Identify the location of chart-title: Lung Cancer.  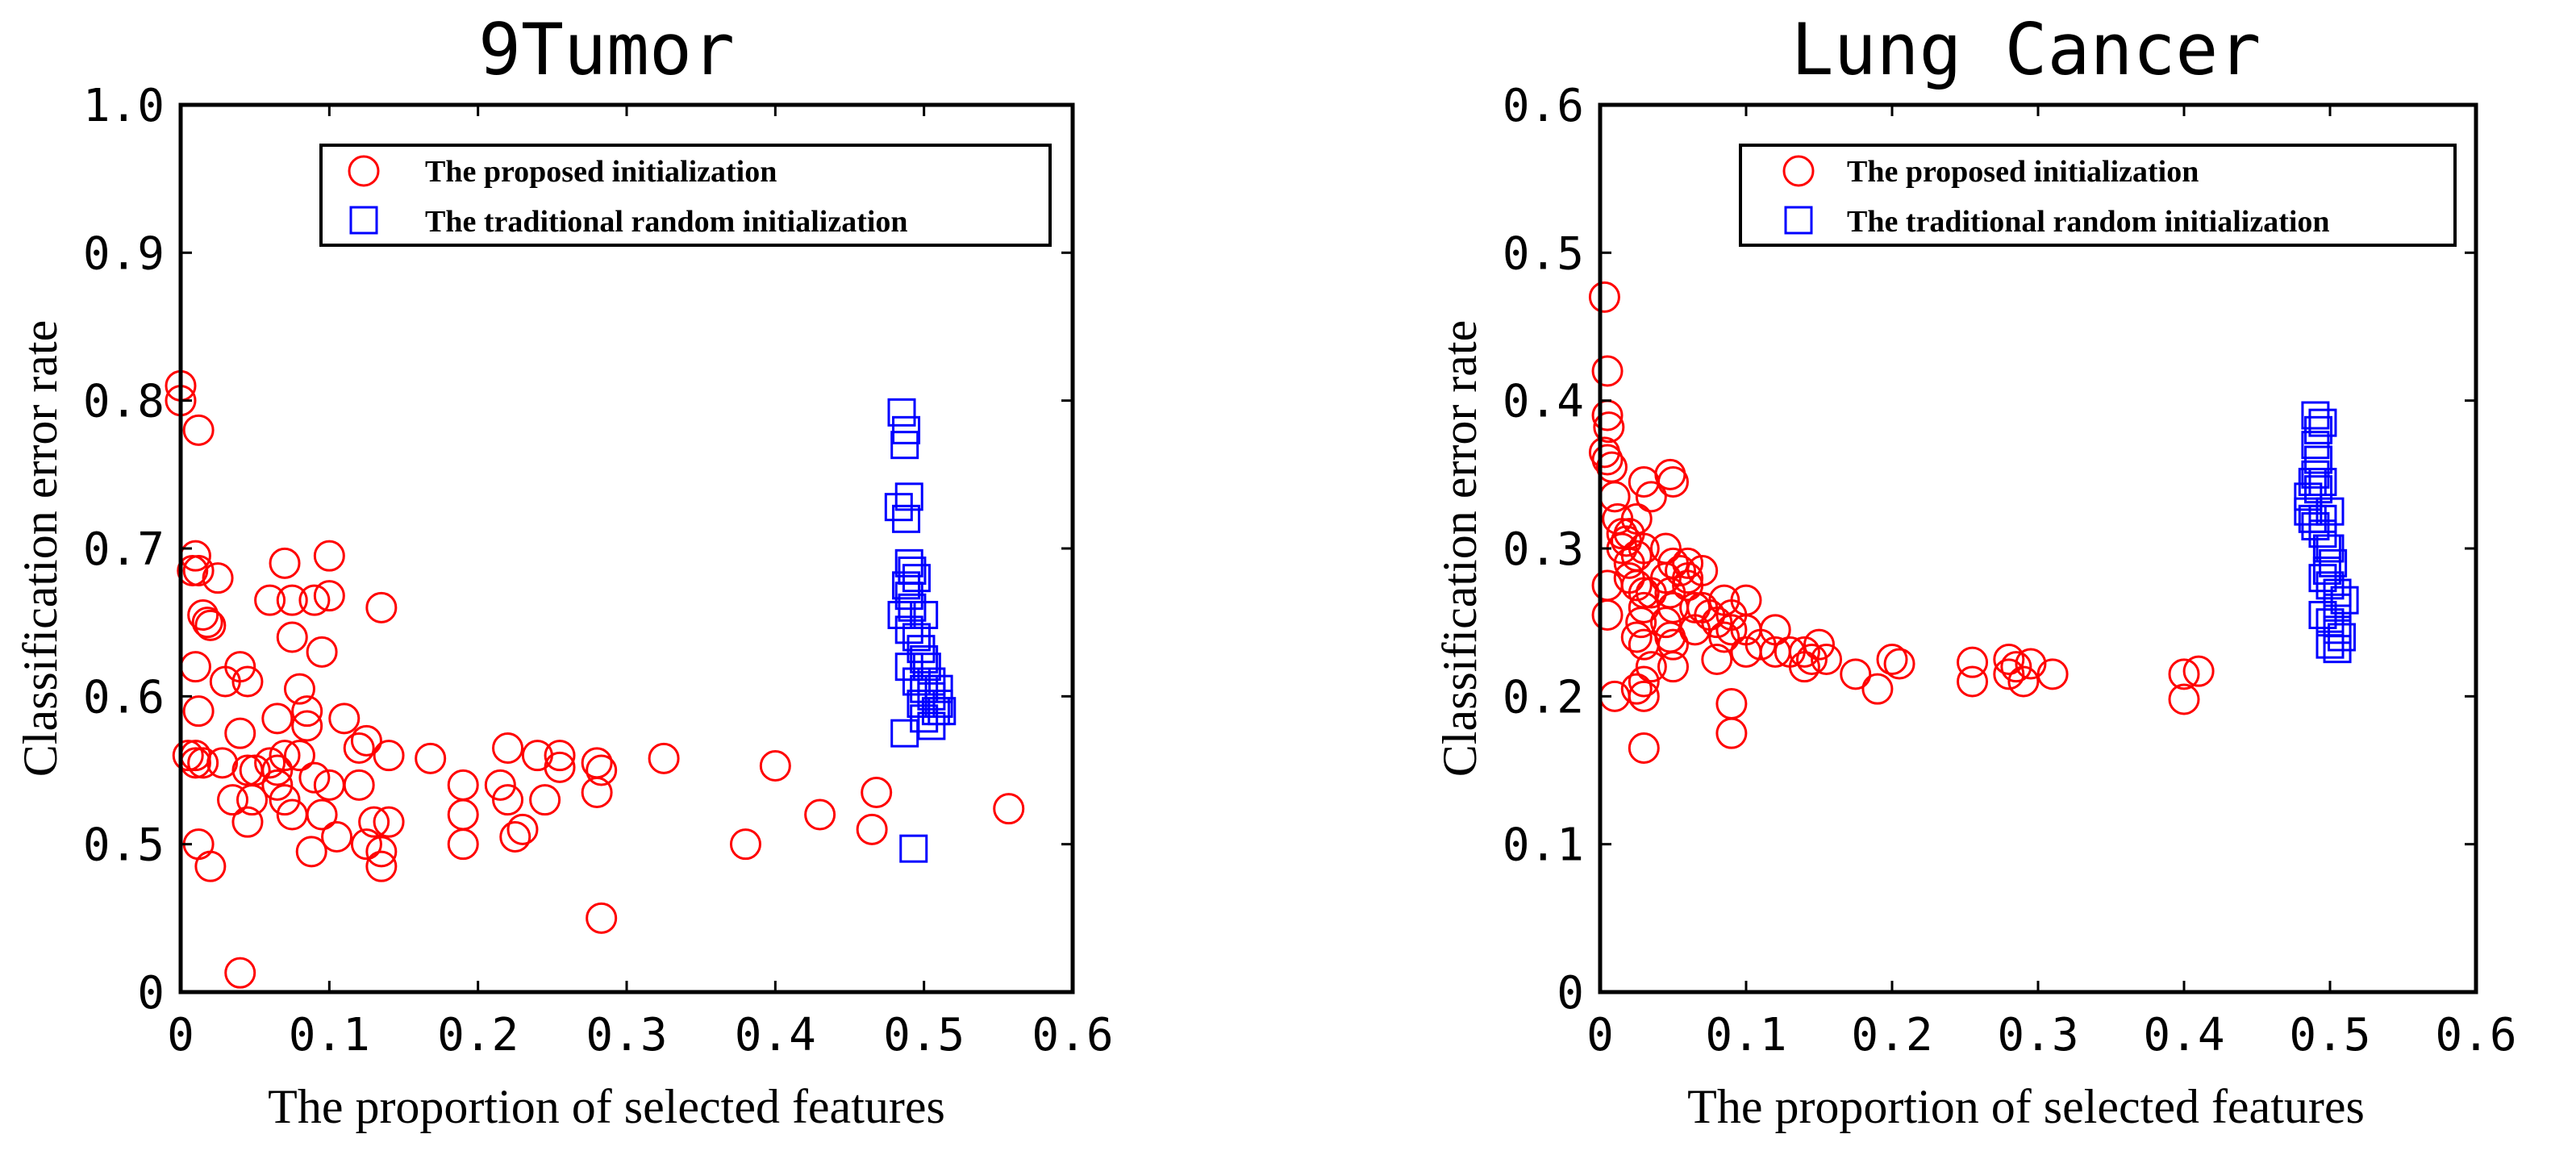
(2026, 49).